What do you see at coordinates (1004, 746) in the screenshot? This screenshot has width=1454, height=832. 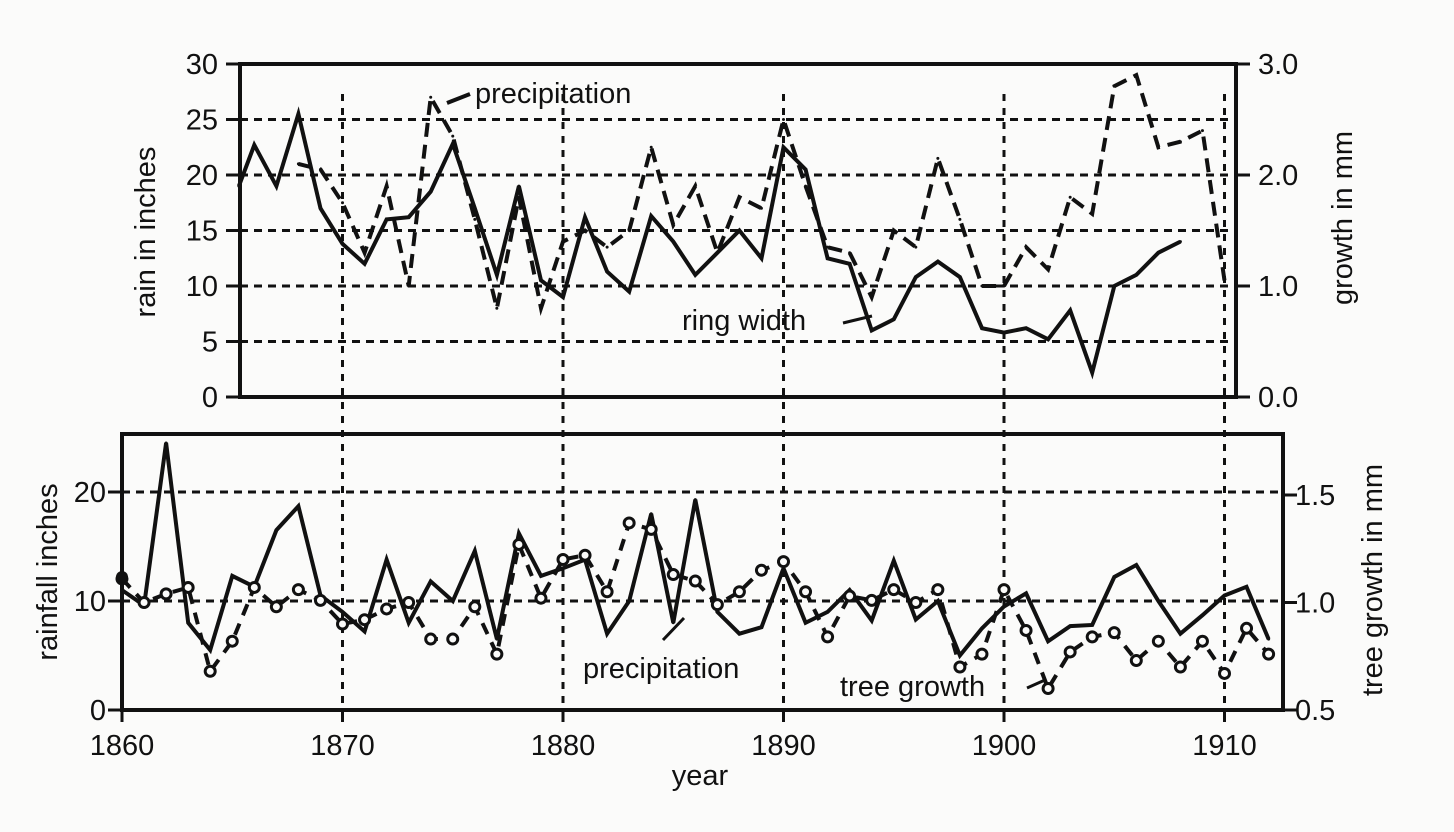 I see `x-tick-label: 1900` at bounding box center [1004, 746].